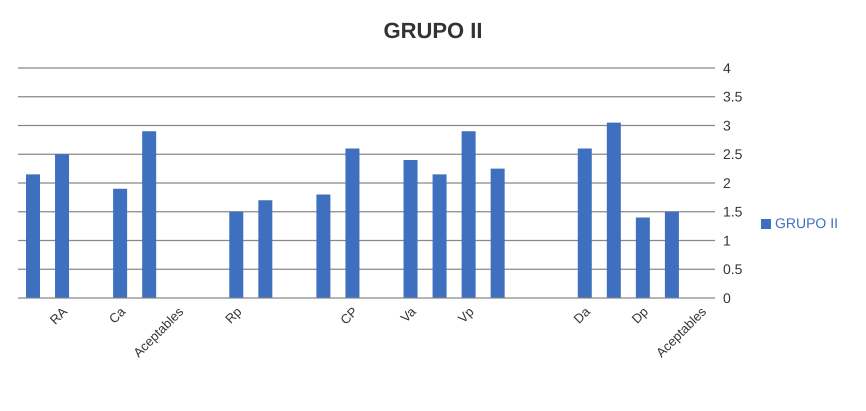  Describe the element at coordinates (233, 315) in the screenshot. I see `x-tick-label: Rp` at that location.